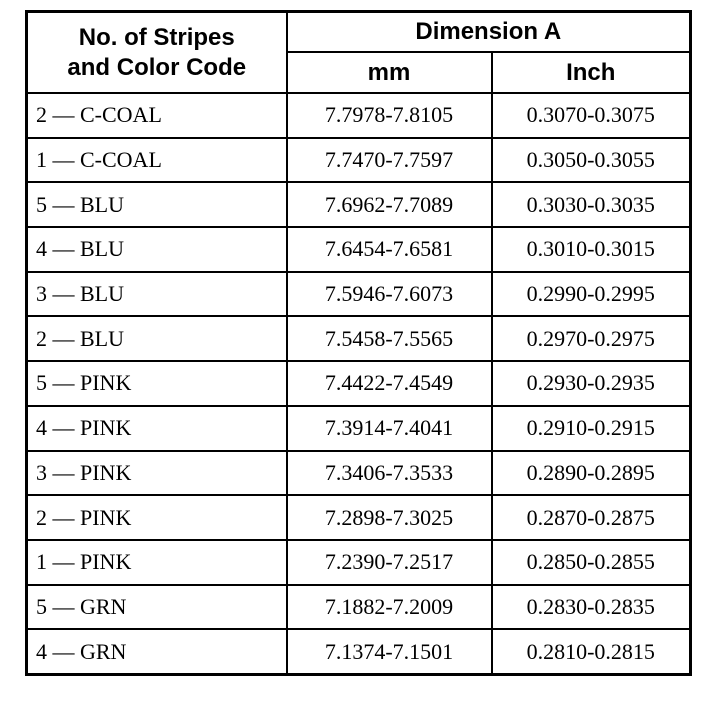 This screenshot has width=704, height=716. I want to click on table-row: 5 — PINK 7.4422-7.4549 0.2930-0.2935, so click(358, 383).